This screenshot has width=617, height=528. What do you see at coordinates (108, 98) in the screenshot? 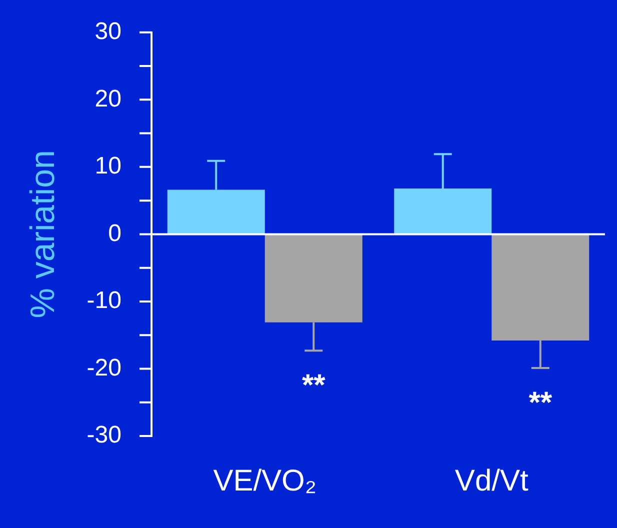
I see `y-tick-label: 20` at bounding box center [108, 98].